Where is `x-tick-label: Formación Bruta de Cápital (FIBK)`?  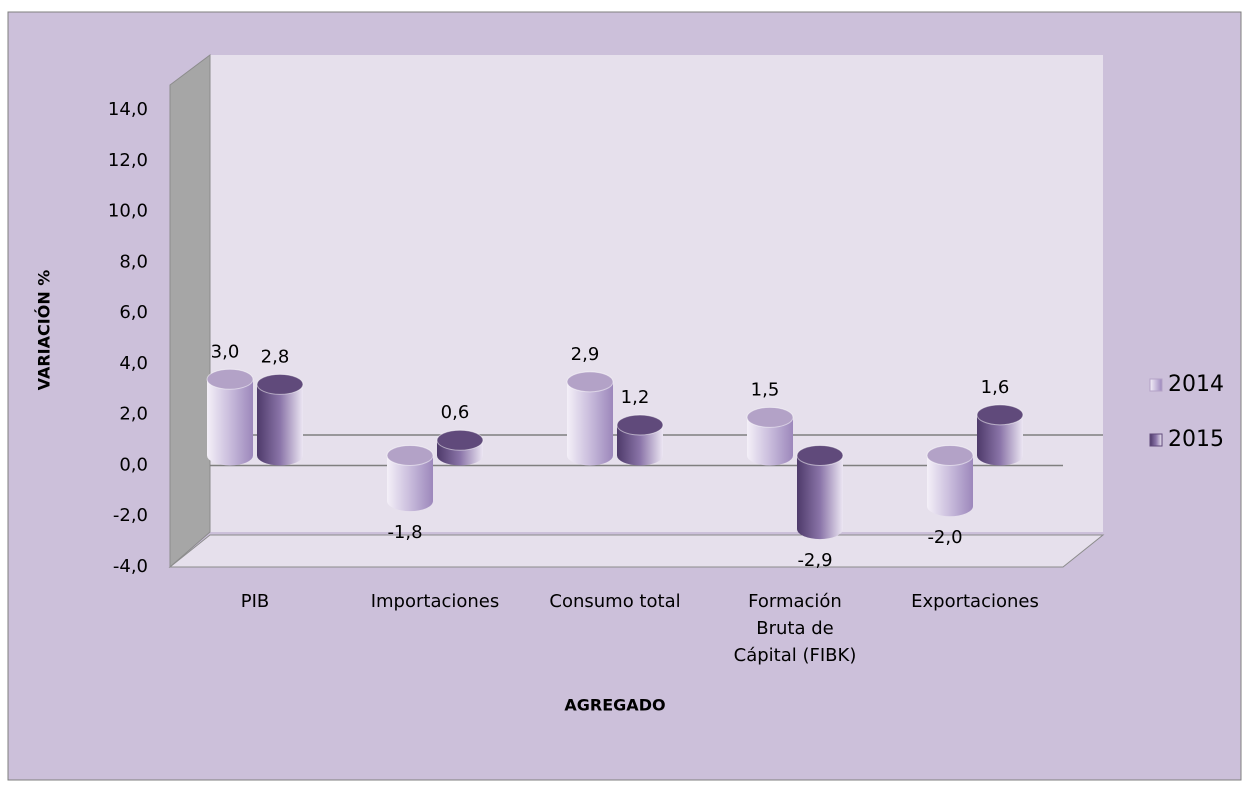
x-tick-label: Formación Bruta de Cápital (FIBK) is located at coordinates (795, 628).